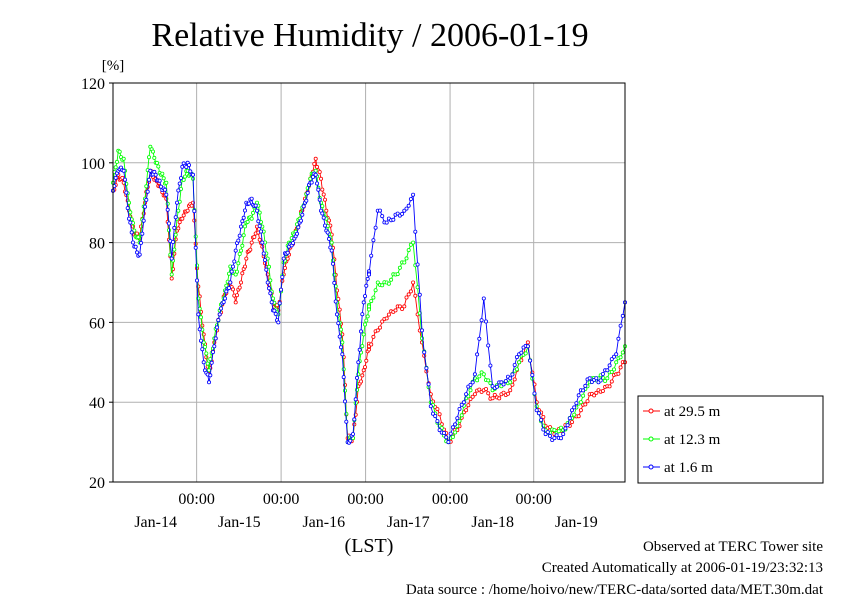 This screenshot has height=595, width=842. I want to click on x-time-label-4: 00:00, so click(533, 499).